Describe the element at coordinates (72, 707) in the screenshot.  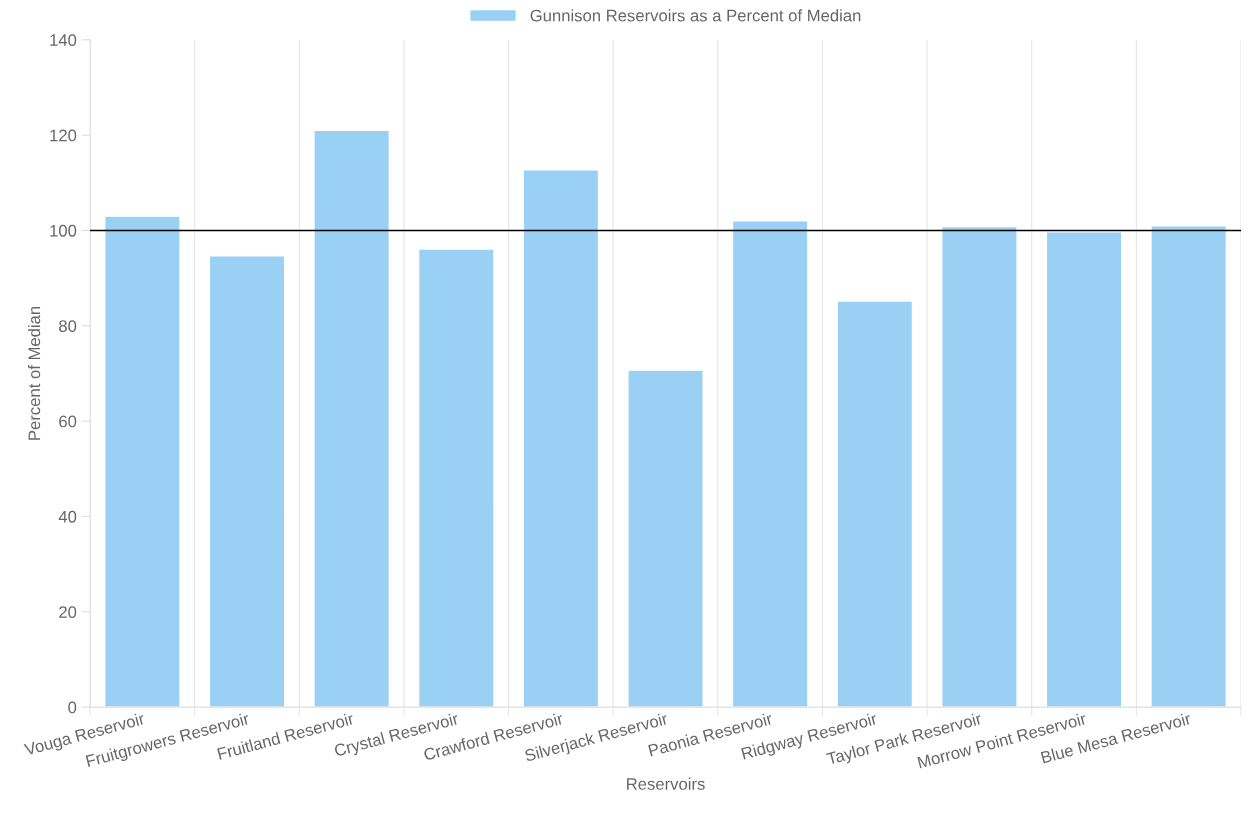
I see `y-tick-label: 0` at that location.